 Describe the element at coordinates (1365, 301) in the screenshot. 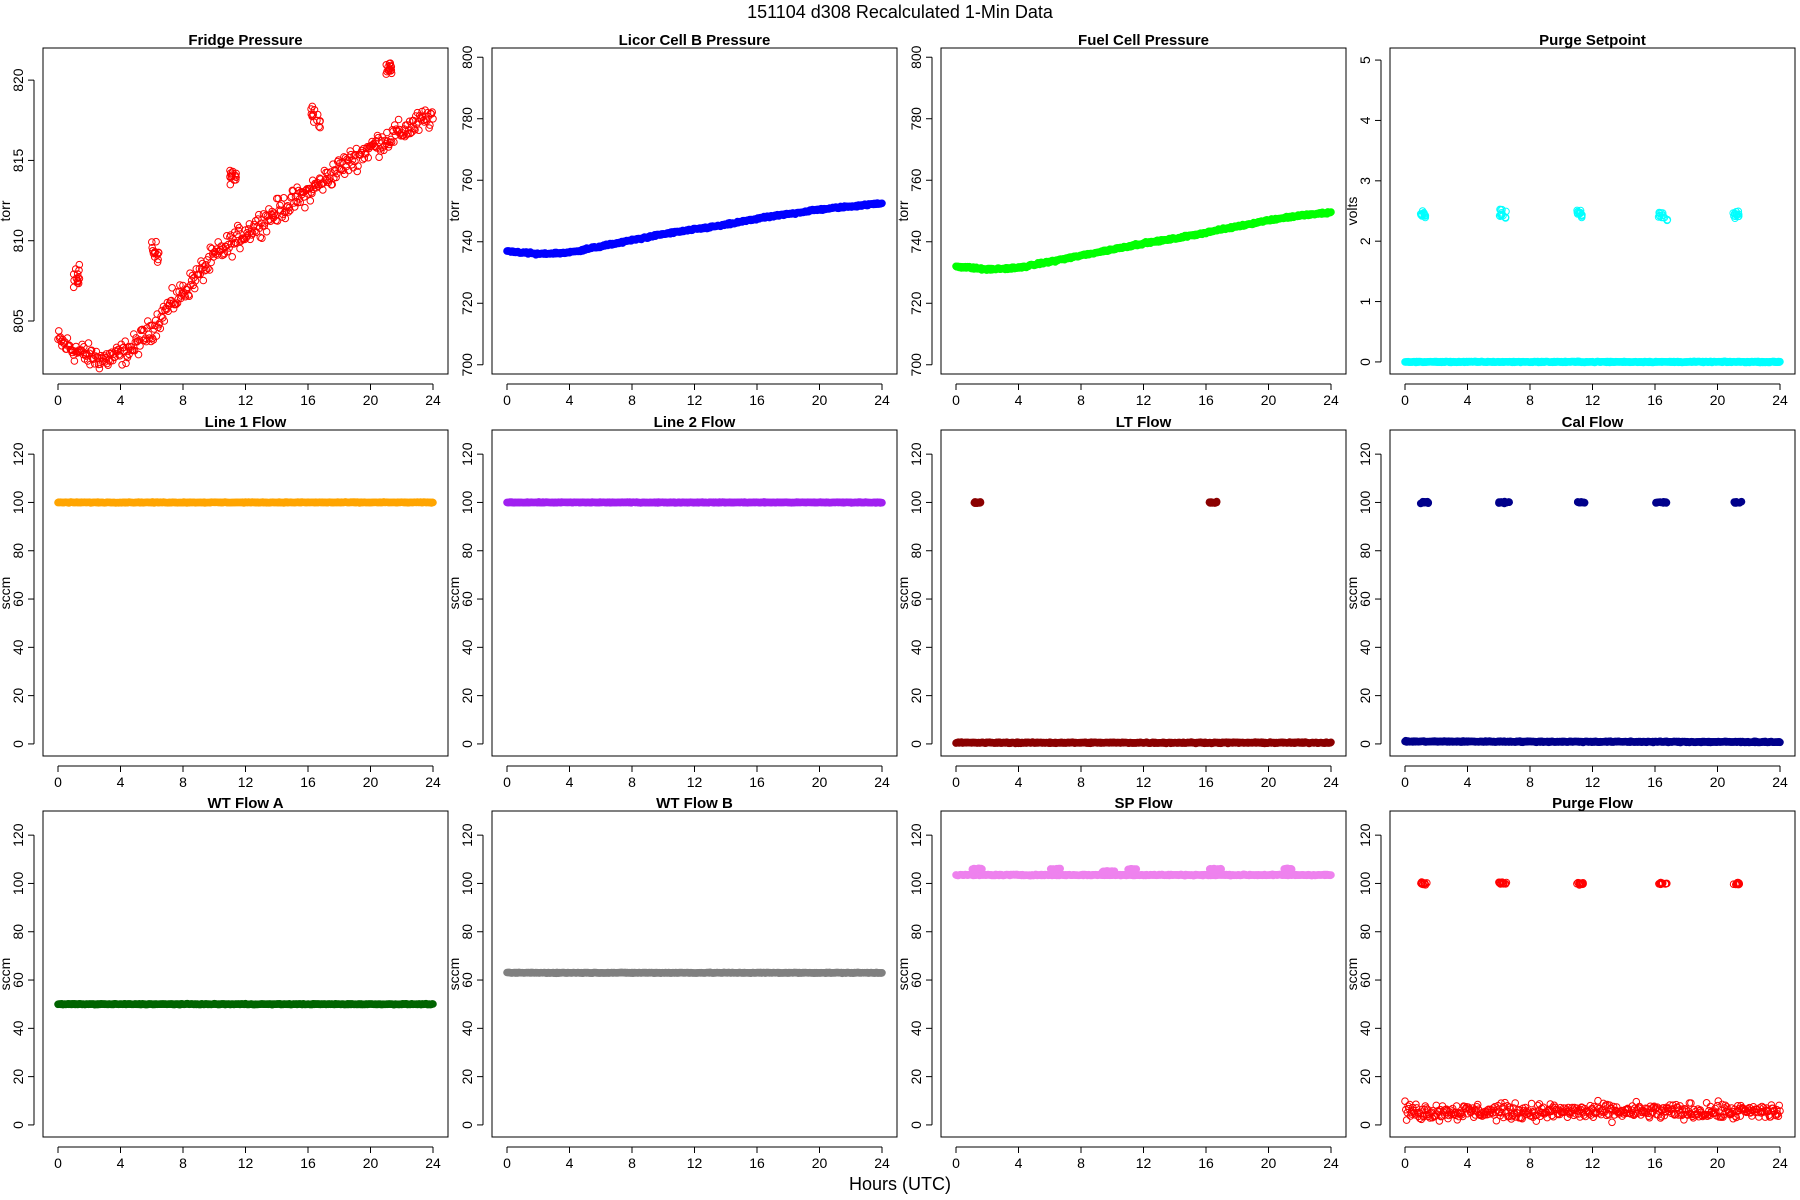

I see `y-tick-label: 1` at that location.